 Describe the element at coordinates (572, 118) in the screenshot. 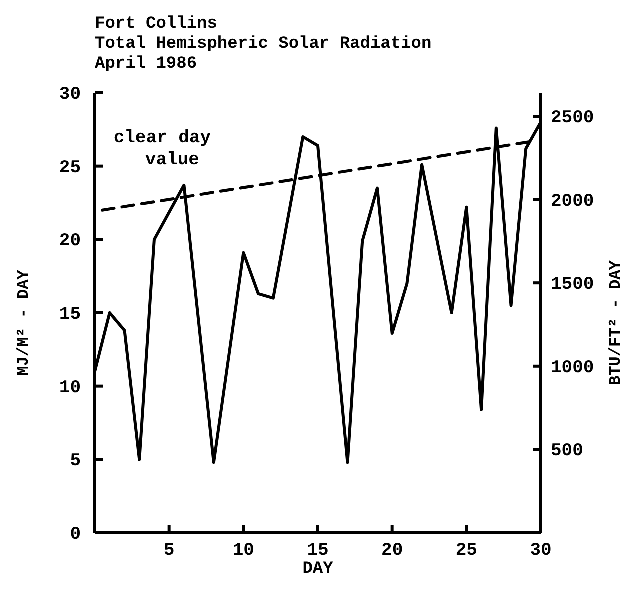

I see `y2-tick-label: 2500` at that location.